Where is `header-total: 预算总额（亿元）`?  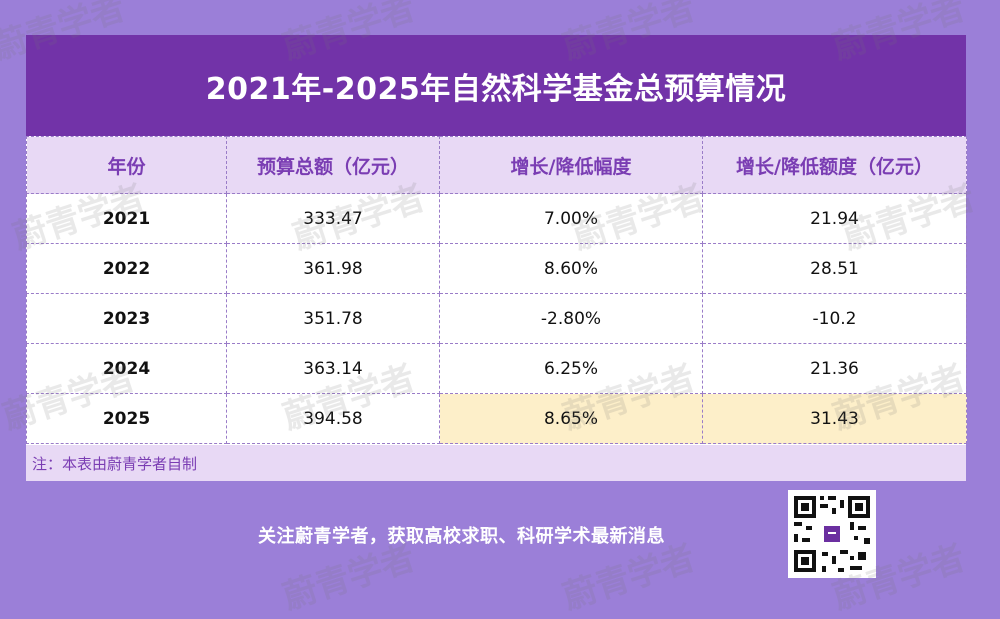 header-total: 预算总额（亿元） is located at coordinates (333, 165).